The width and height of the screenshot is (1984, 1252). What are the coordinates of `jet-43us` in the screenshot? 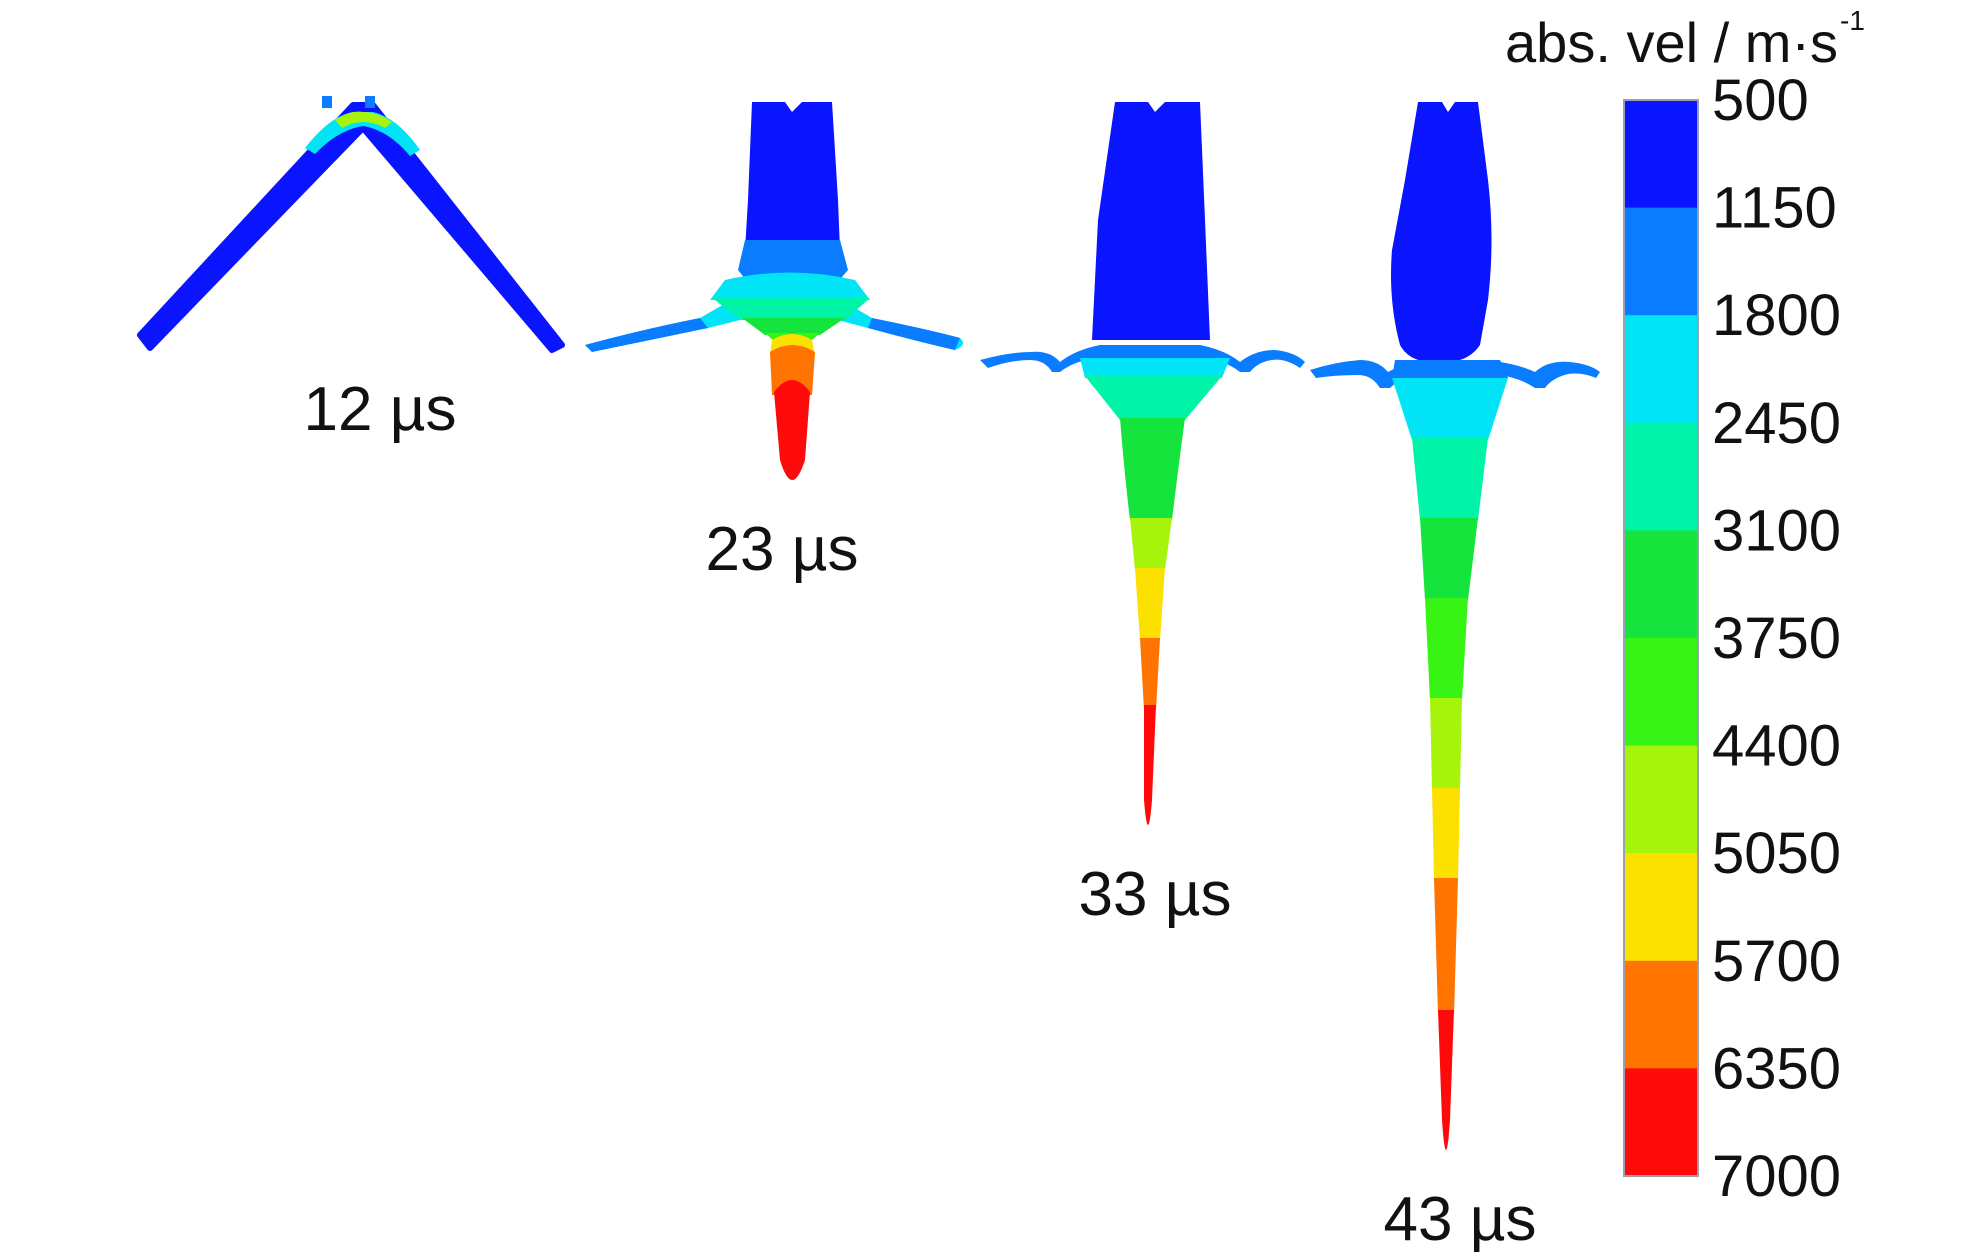 It's located at (1450, 409).